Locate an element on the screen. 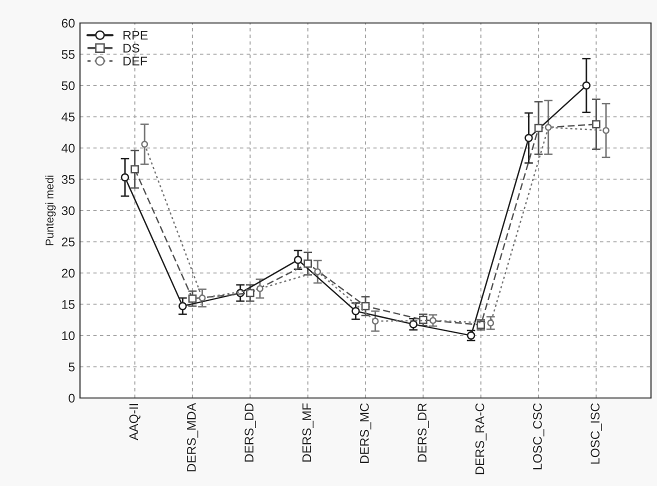 The image size is (657, 486). y-tick-label: 30 is located at coordinates (68, 211).